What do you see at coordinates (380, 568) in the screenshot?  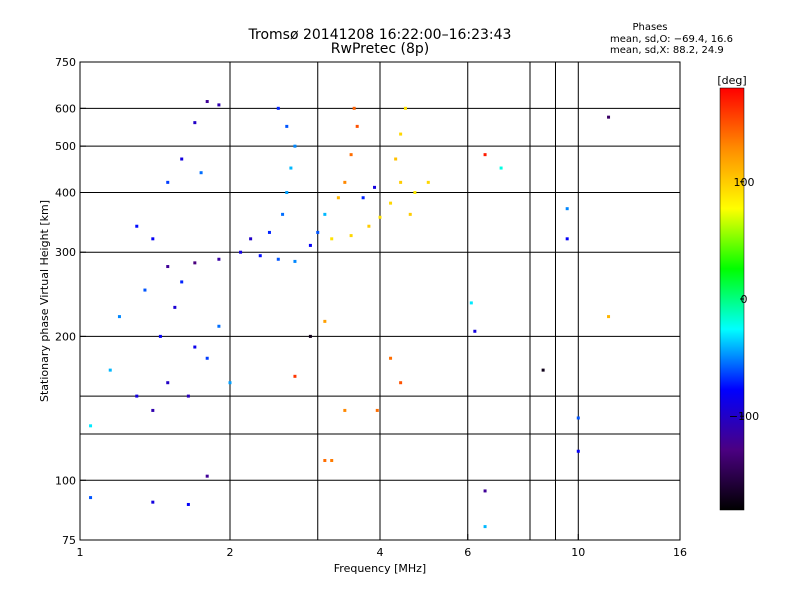 I see `x-axis-title: Frequency [MHz]` at bounding box center [380, 568].